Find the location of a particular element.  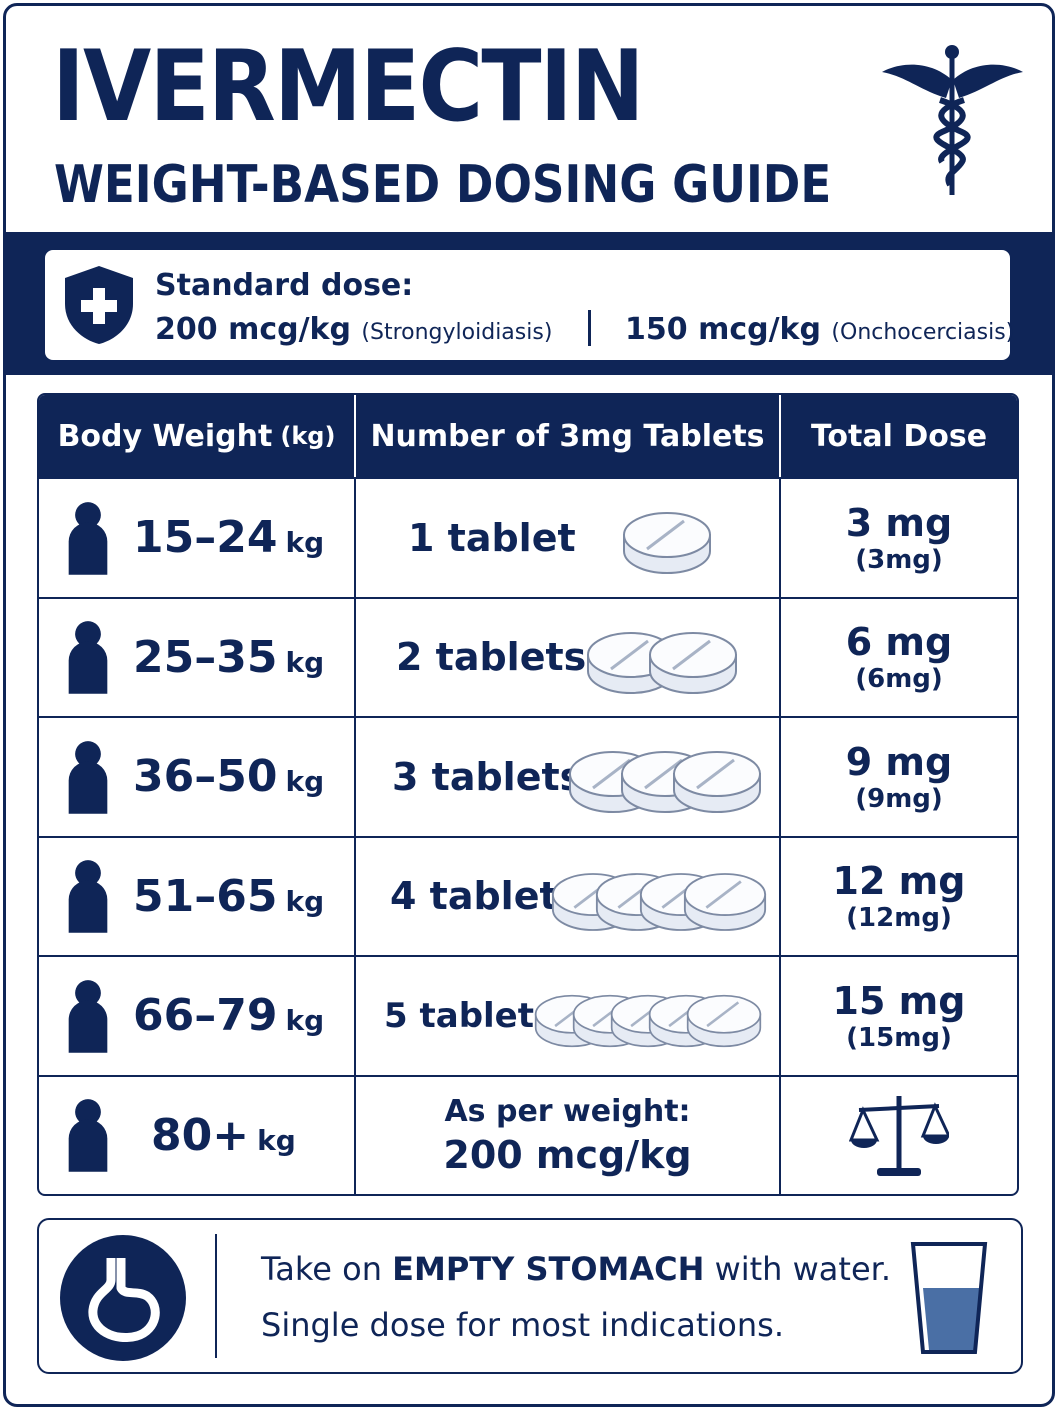

column-header: Total Dose is located at coordinates (899, 436).